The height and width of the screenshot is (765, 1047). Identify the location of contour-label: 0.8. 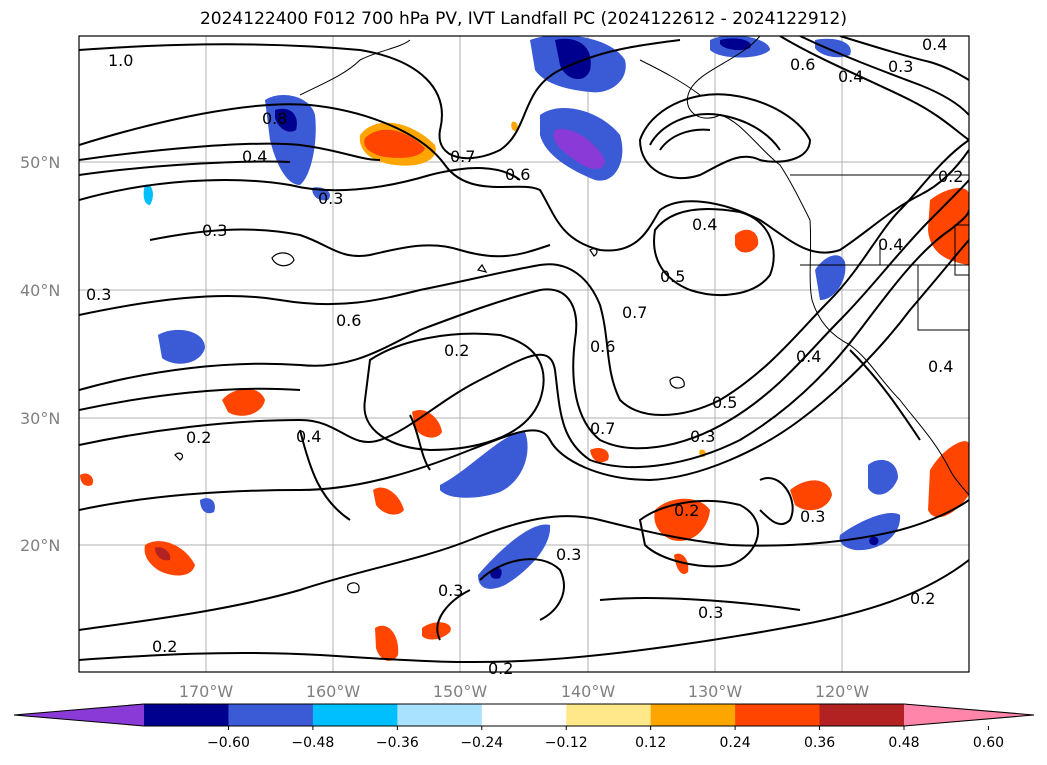
(274, 118).